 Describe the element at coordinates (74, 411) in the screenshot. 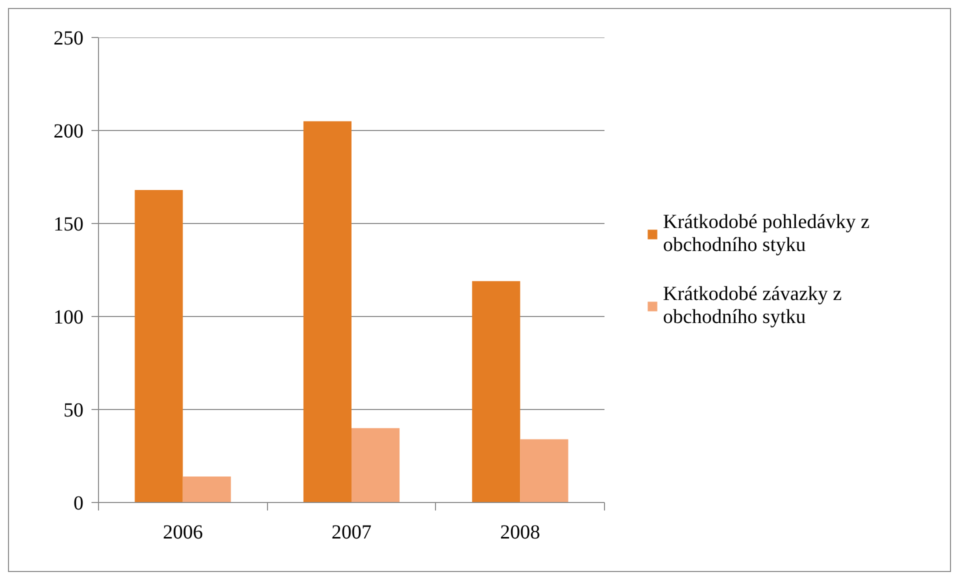

I see `y-tick-label: 50` at that location.